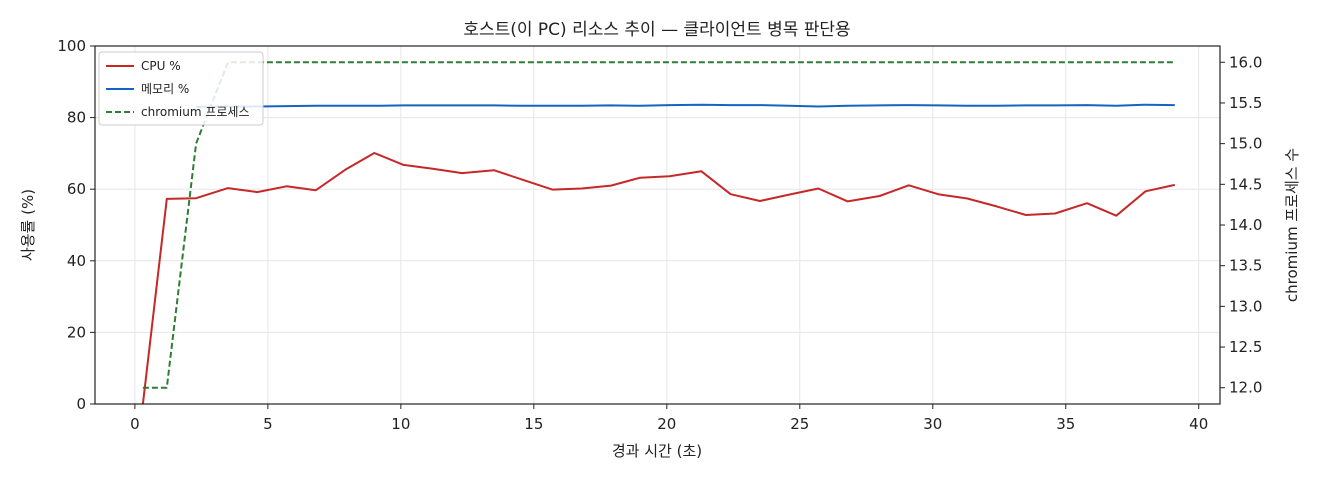 The width and height of the screenshot is (1320, 480). What do you see at coordinates (685, 105) in the screenshot?
I see `series-line-memory` at bounding box center [685, 105].